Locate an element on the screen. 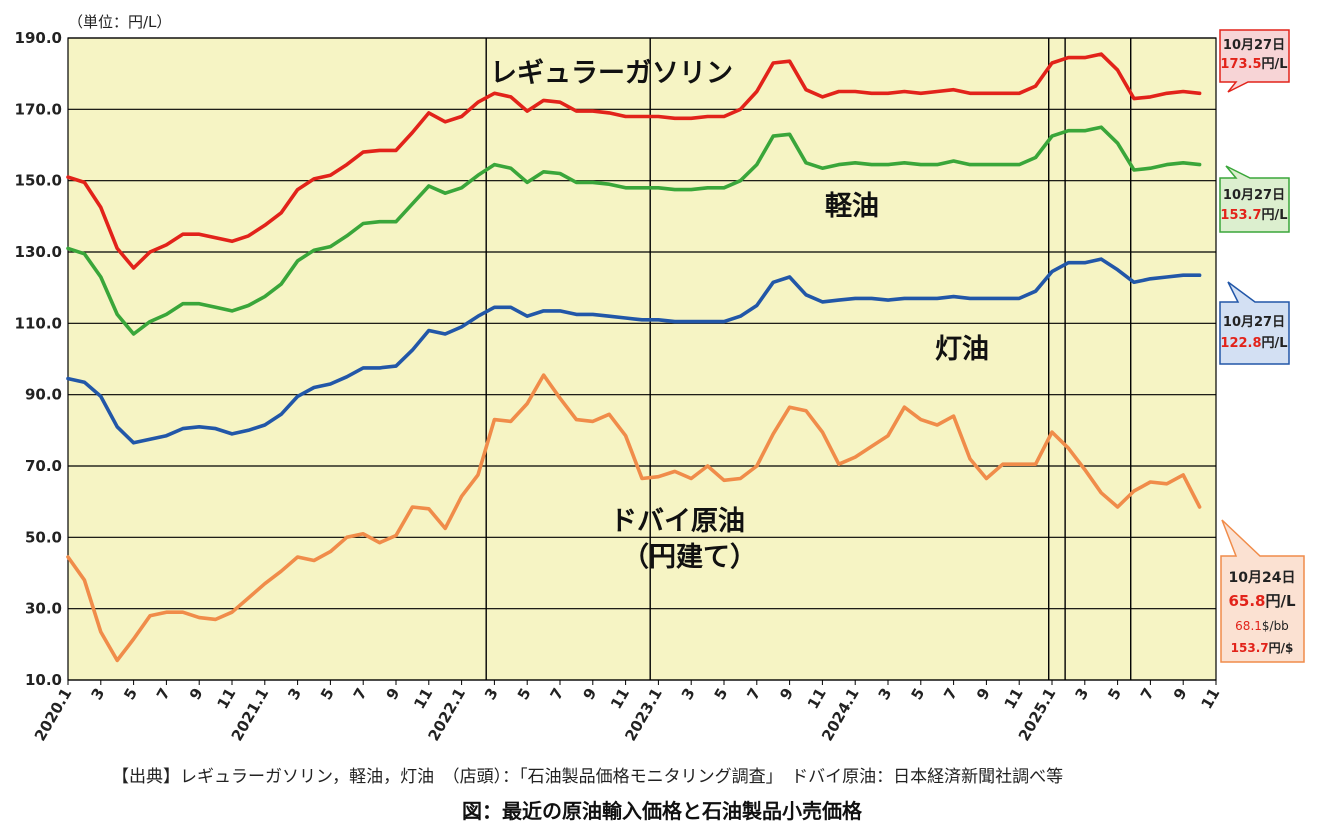 This screenshot has height=834, width=1324. callout-gasoline: 10月27日 173.5円/L is located at coordinates (1254, 61).